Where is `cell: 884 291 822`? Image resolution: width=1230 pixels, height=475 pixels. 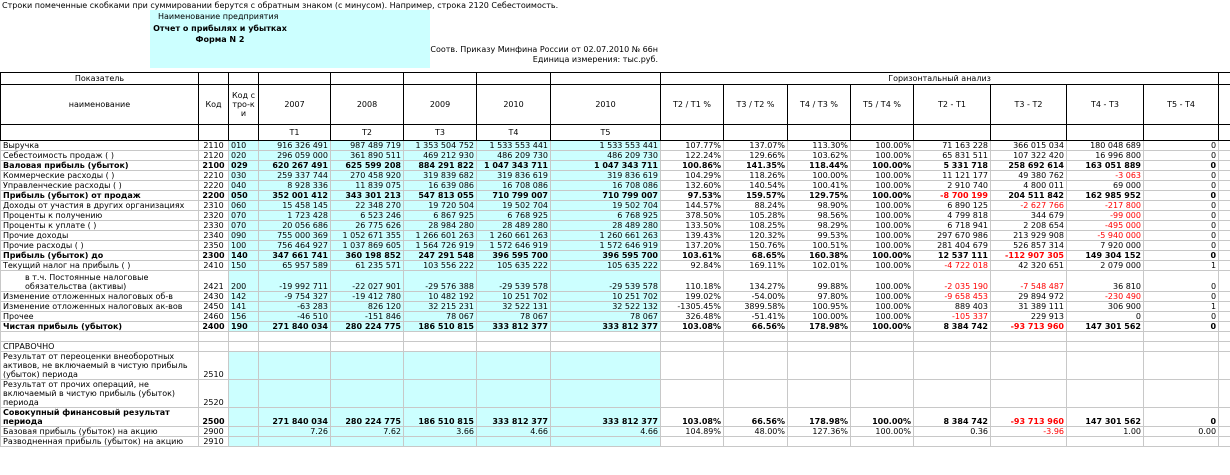
cell: 884 291 822 is located at coordinates (440, 165).